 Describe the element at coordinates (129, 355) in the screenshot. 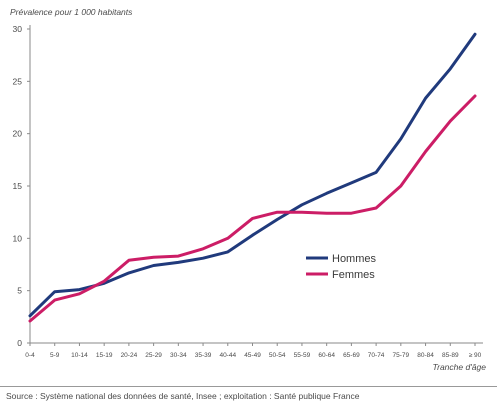

I see `x-tick-label: 20-24` at that location.